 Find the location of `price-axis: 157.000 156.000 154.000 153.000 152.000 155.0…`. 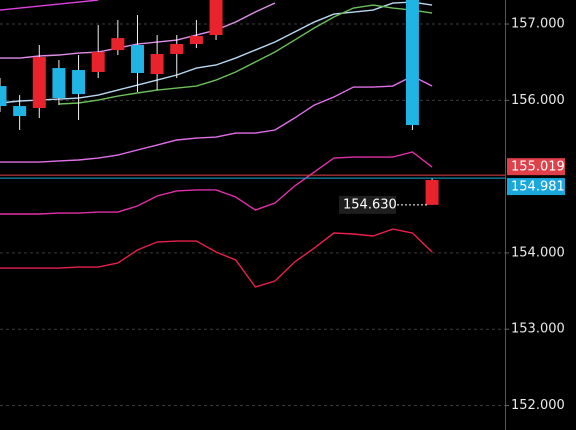

price-axis: 157.000 156.000 154.000 153.000 152.000 155.0… is located at coordinates (535, 215).